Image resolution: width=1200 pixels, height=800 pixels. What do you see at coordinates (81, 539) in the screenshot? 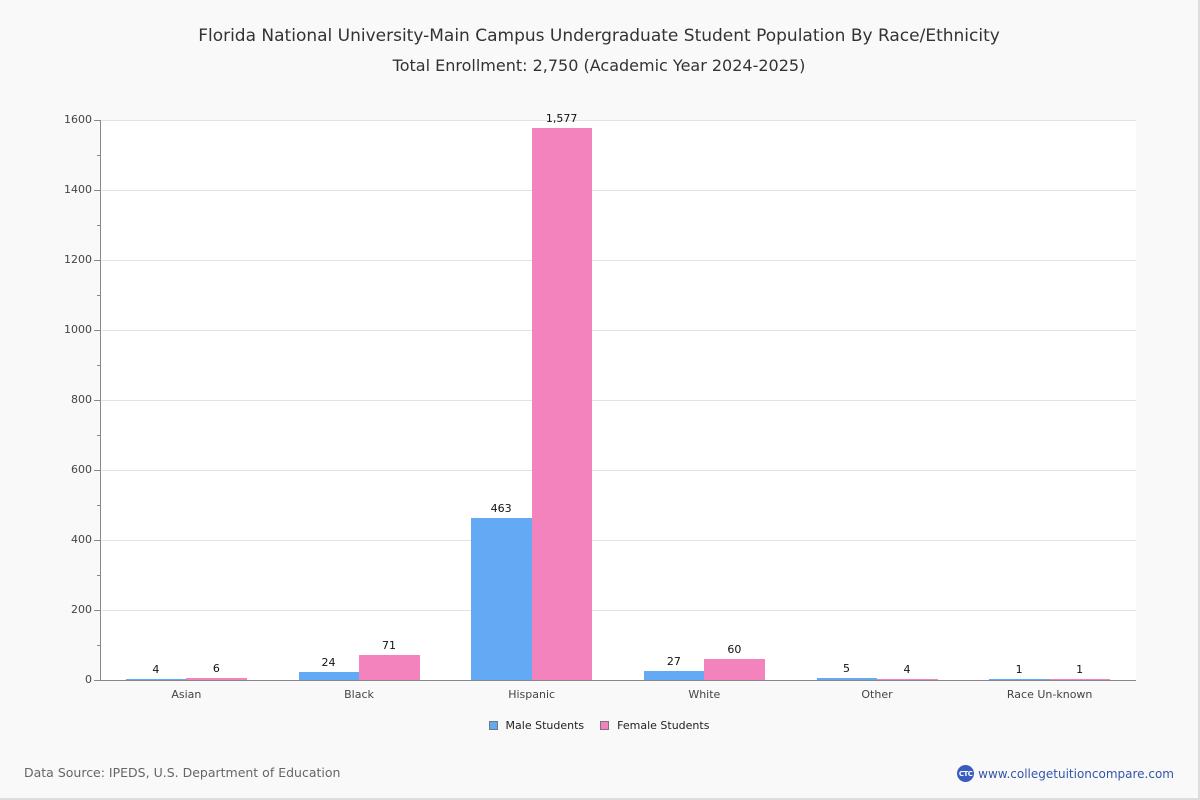
I see `y-tick-label: 400` at bounding box center [81, 539].